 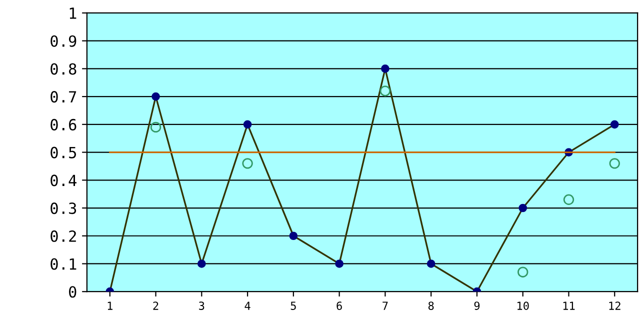 I want to click on y-tick-label: 0.5, so click(x=63, y=152).